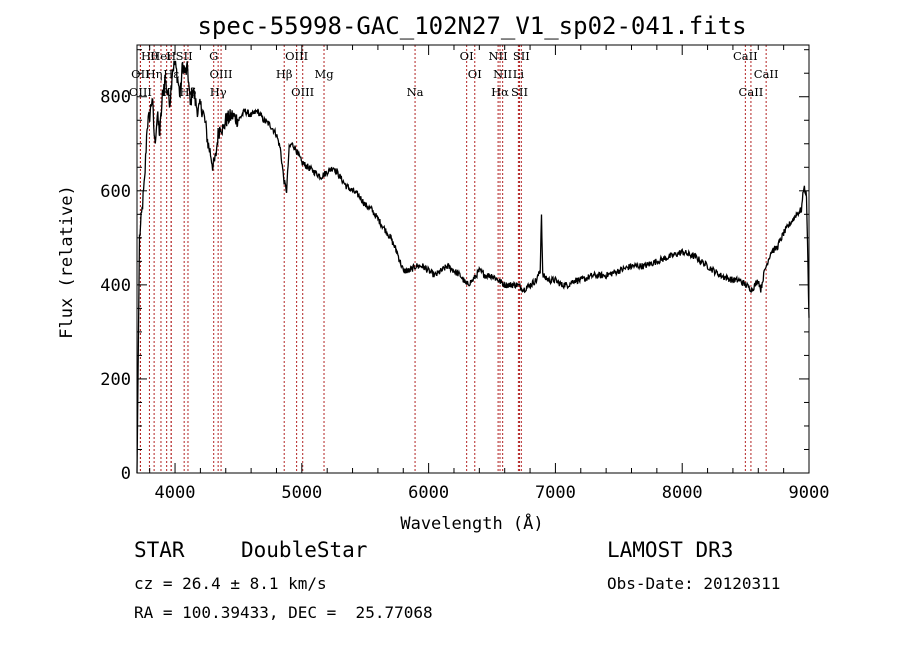 The height and width of the screenshot is (649, 900). What do you see at coordinates (500, 92) in the screenshot?
I see `spectral-line-label: Hα` at bounding box center [500, 92].